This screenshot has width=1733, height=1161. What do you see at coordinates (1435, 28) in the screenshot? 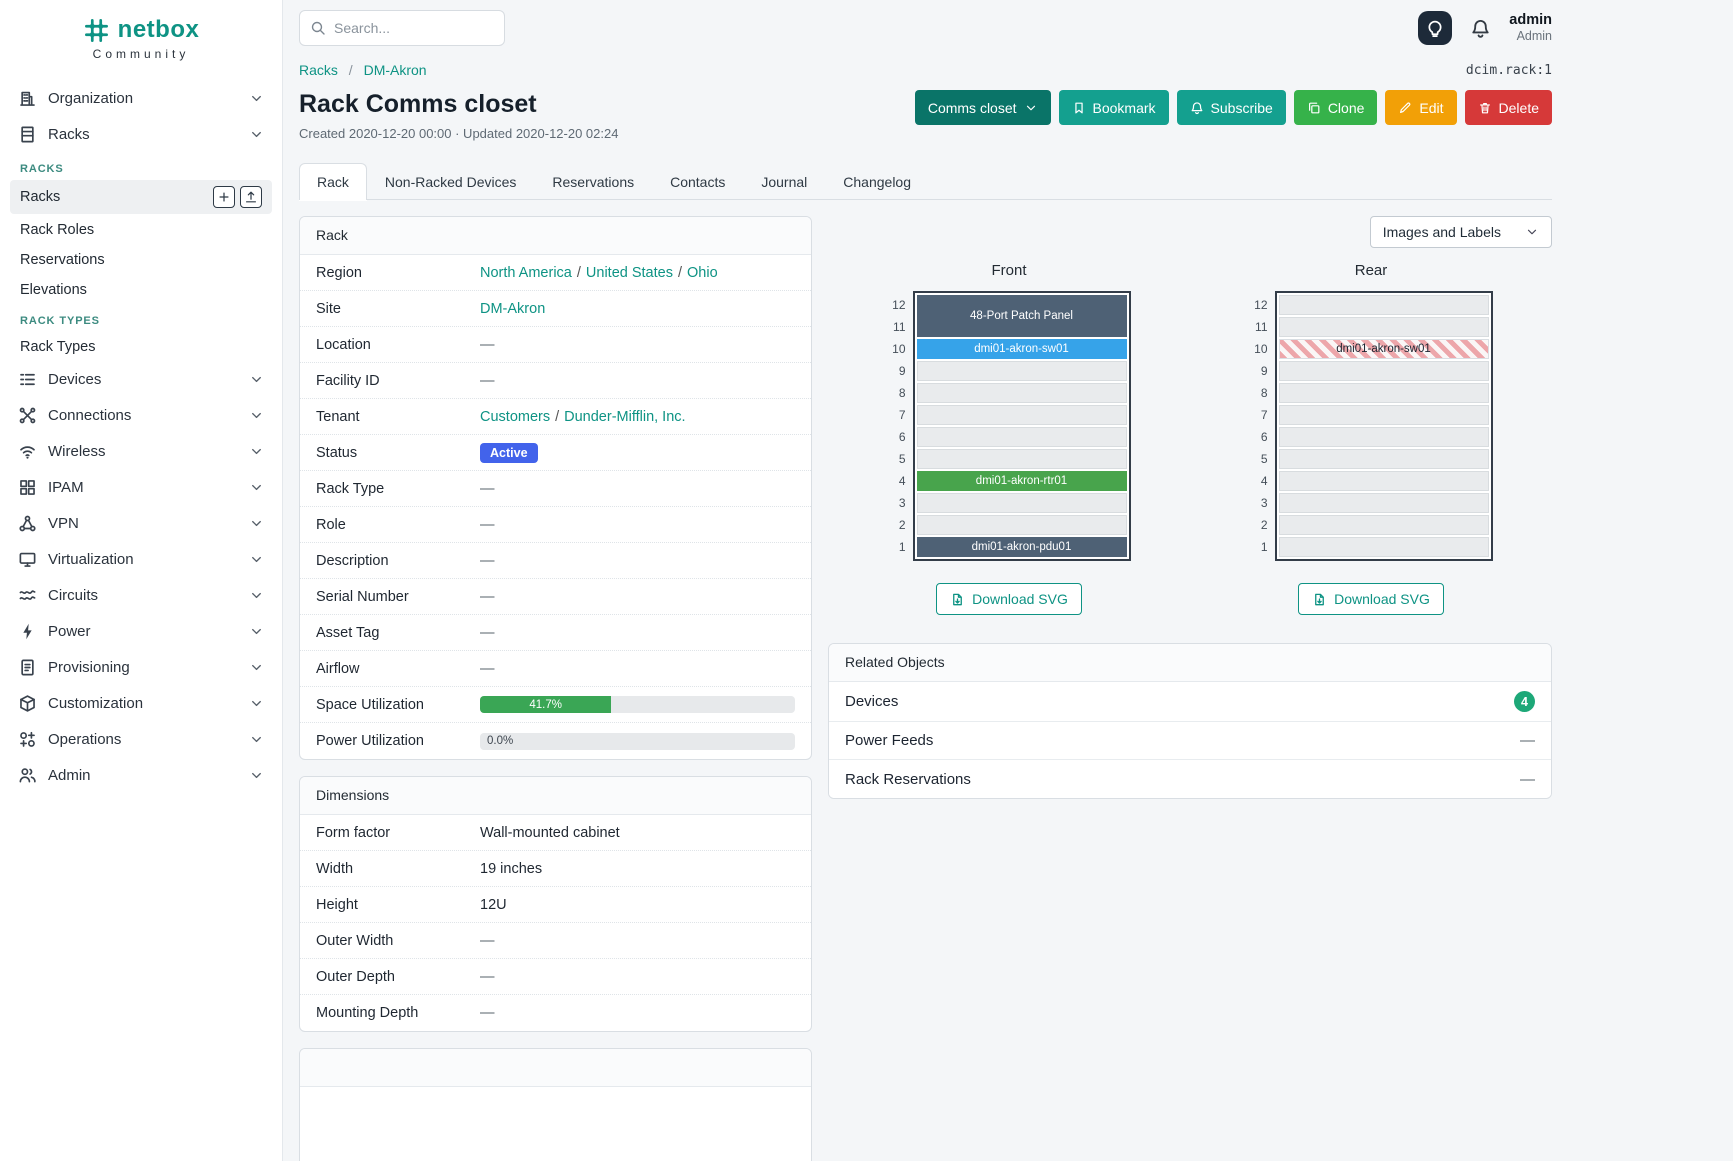
I see `theme-toggle-button` at bounding box center [1435, 28].